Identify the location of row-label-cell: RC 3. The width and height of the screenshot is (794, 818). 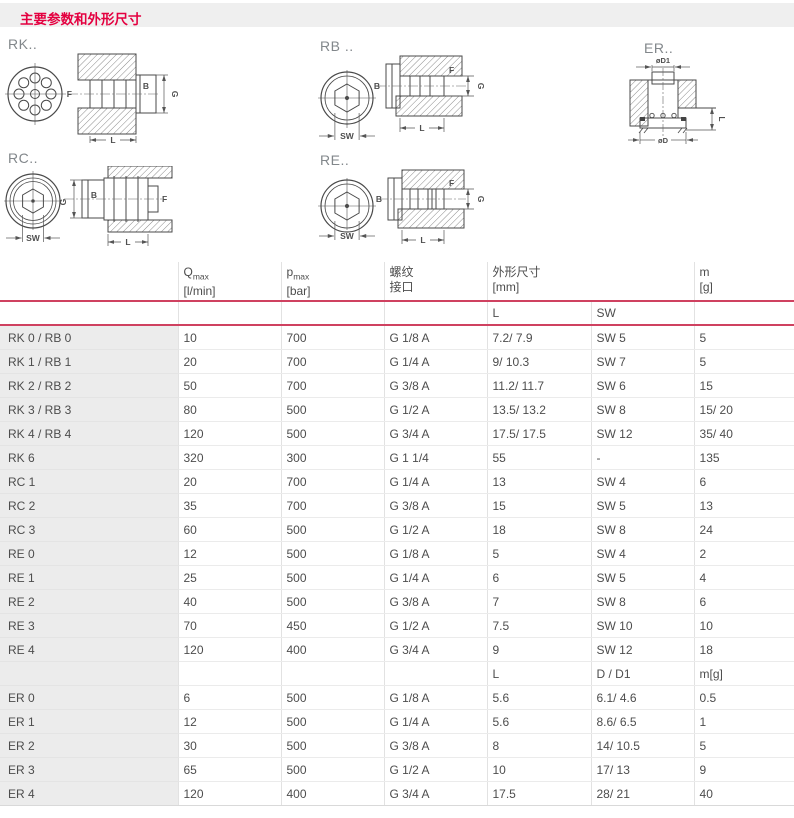
(89, 529).